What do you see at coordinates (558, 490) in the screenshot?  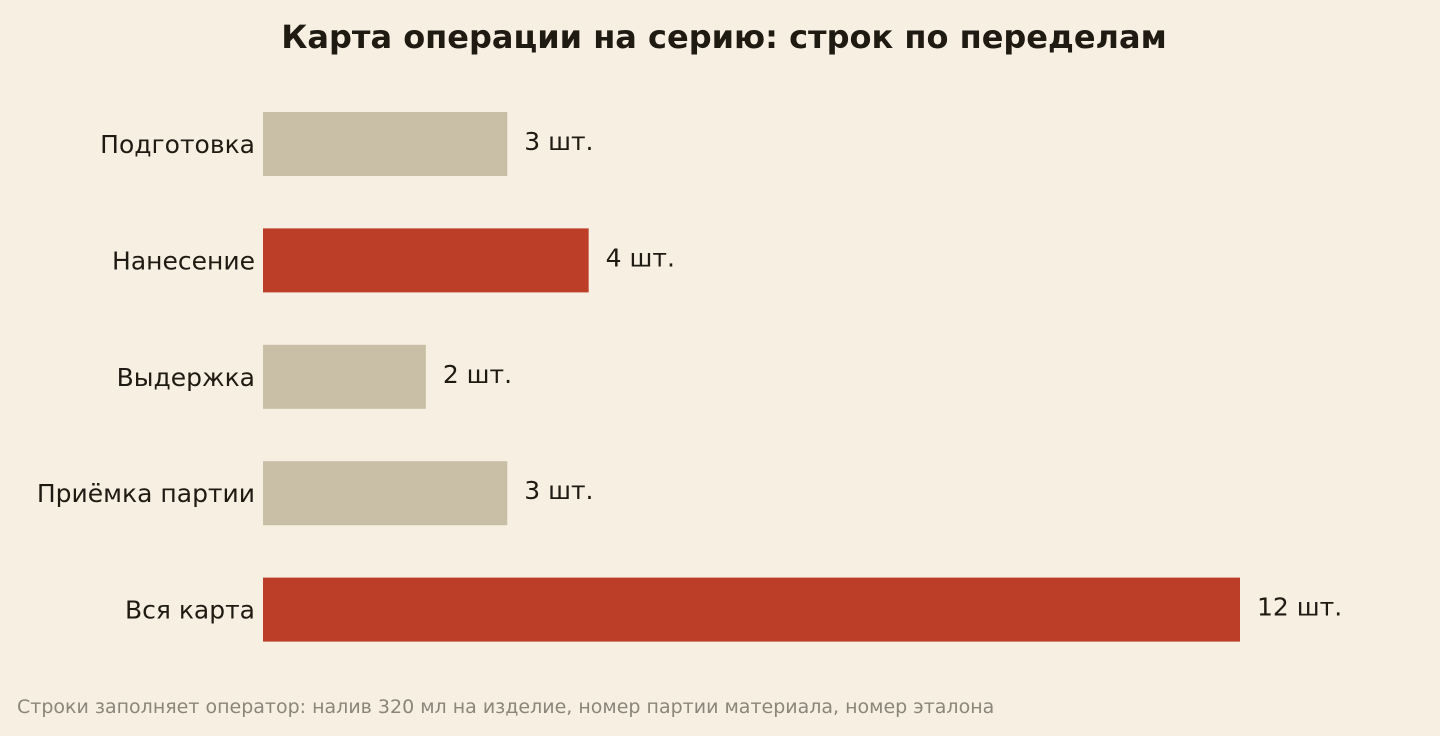 I see `value-label-4: 3 шт.` at bounding box center [558, 490].